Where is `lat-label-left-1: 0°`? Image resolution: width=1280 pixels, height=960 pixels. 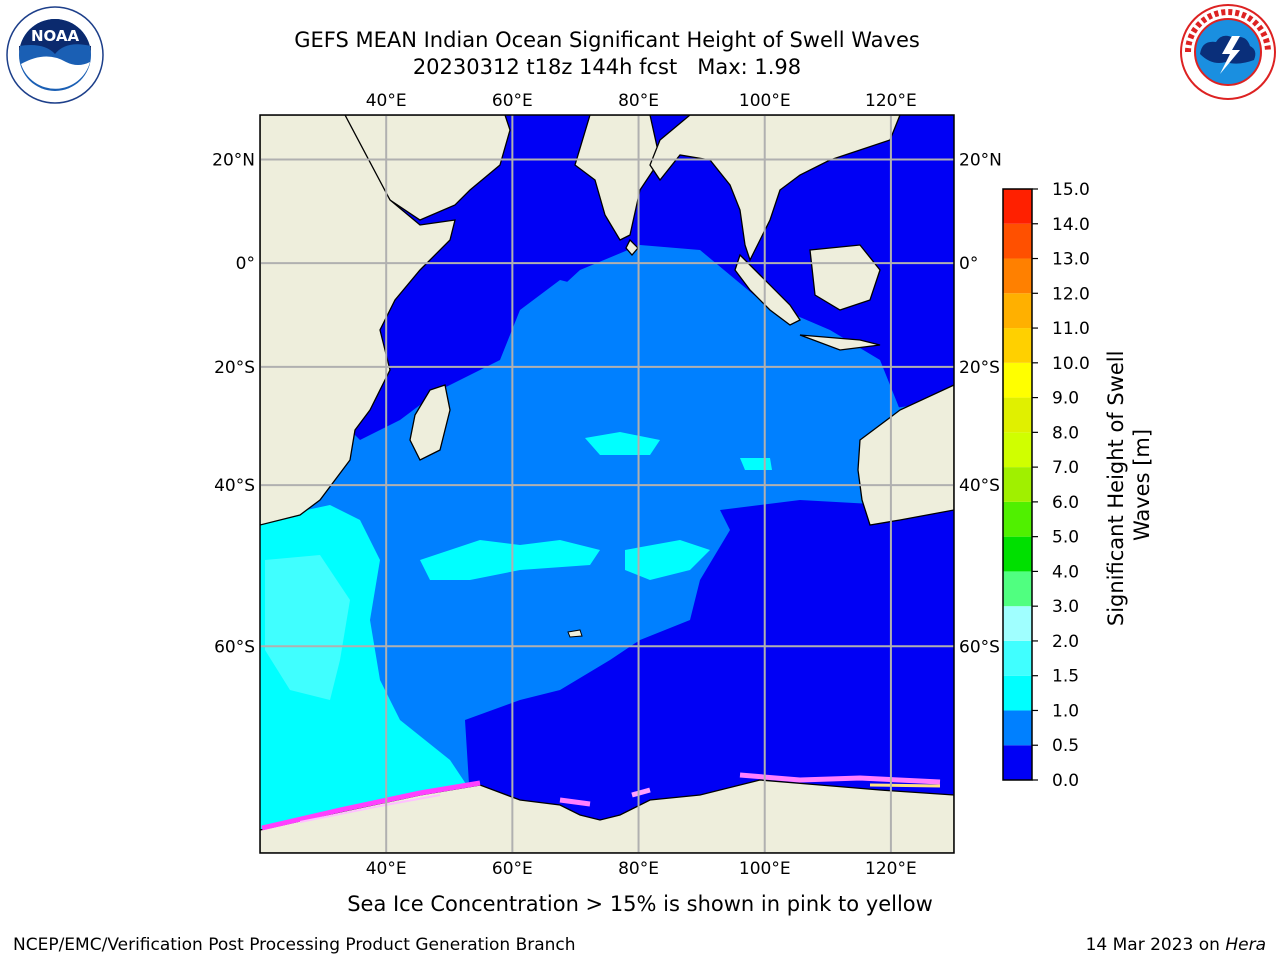 lat-label-left-1: 0° is located at coordinates (245, 264).